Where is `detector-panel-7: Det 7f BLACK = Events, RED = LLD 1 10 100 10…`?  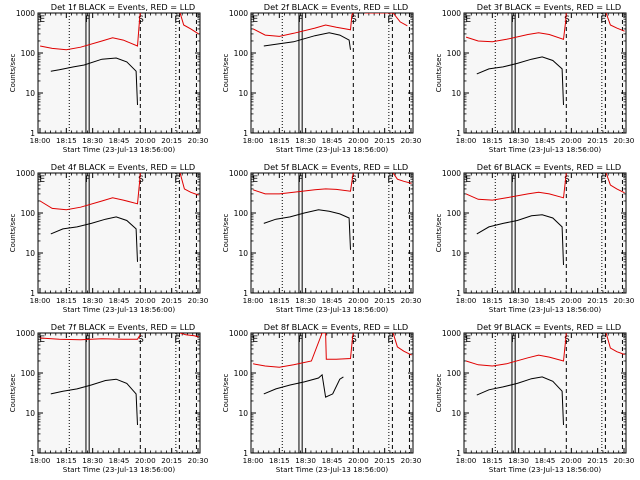
detector-panel-7: Det 7f BLACK = Events, RED = LLD 1 10 100 10… is located at coordinates (109, 398).